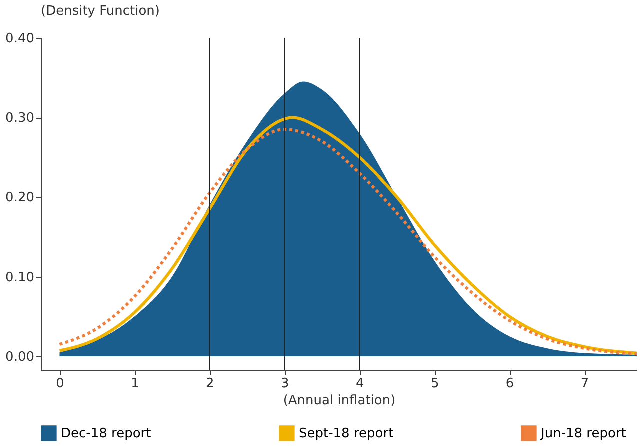 The width and height of the screenshot is (641, 446). What do you see at coordinates (346, 434) in the screenshot?
I see `legend-label: Sept-18 report` at bounding box center [346, 434].